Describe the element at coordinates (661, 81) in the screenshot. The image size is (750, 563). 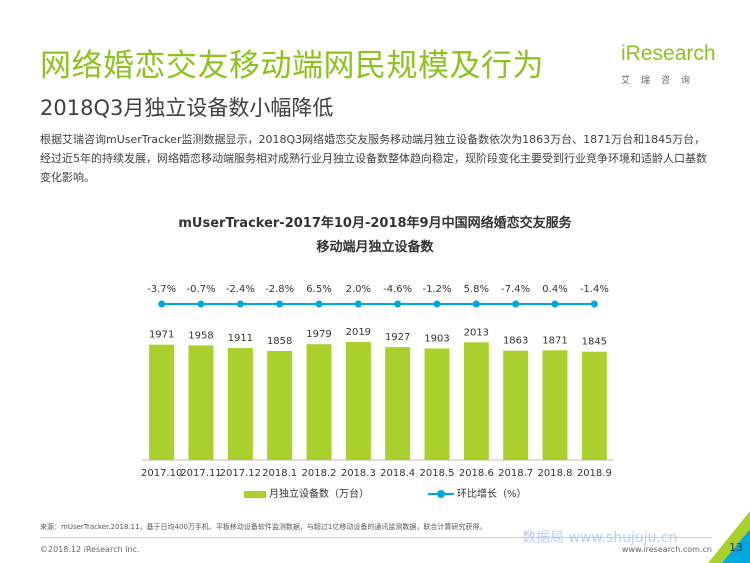
I see `logo-brand-cn: 艾瑞咨询` at that location.